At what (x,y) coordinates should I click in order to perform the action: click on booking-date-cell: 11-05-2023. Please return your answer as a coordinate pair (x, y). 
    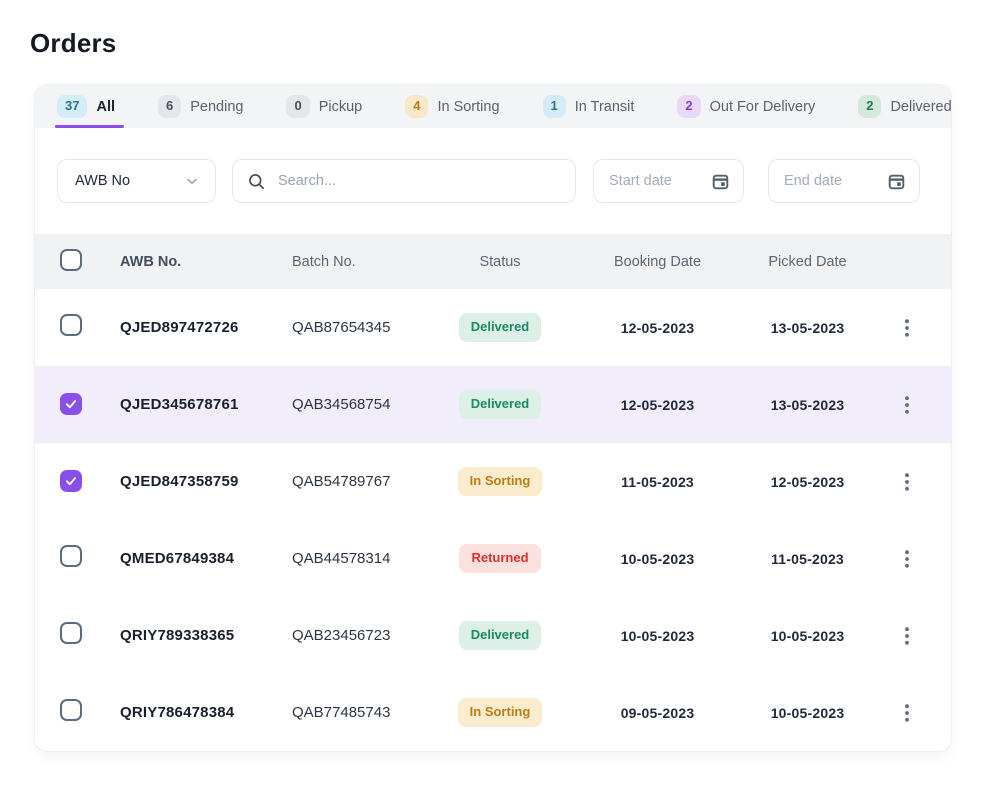
    Looking at the image, I should click on (657, 481).